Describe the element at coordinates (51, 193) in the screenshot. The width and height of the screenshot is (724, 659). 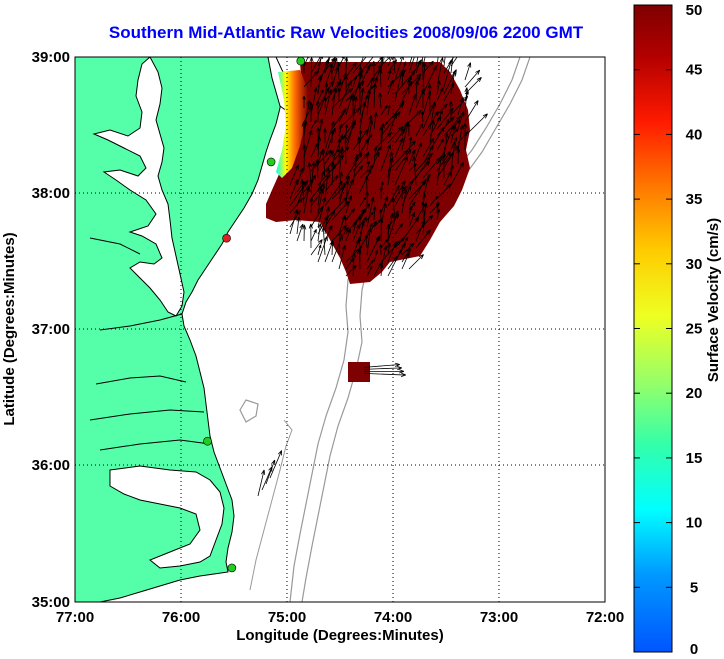
I see `y-tick-label: 38:00` at that location.